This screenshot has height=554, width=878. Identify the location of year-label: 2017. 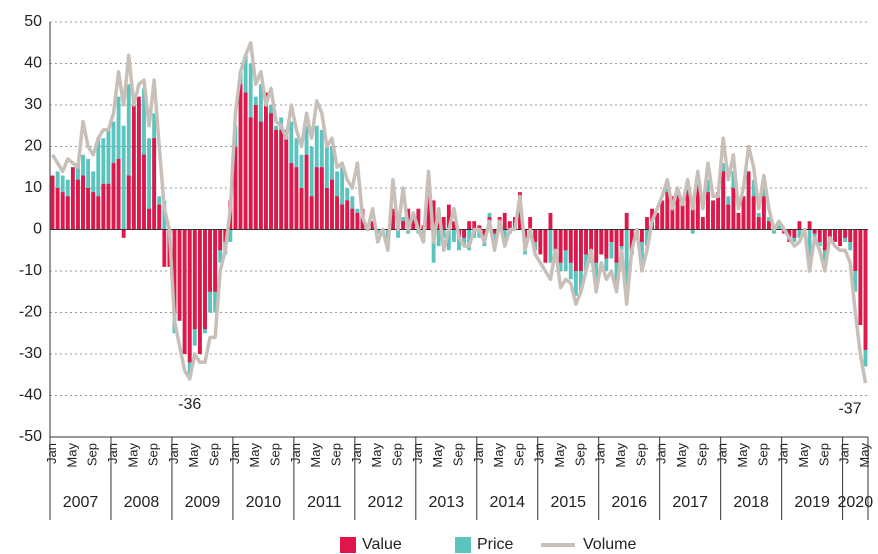
(690, 502).